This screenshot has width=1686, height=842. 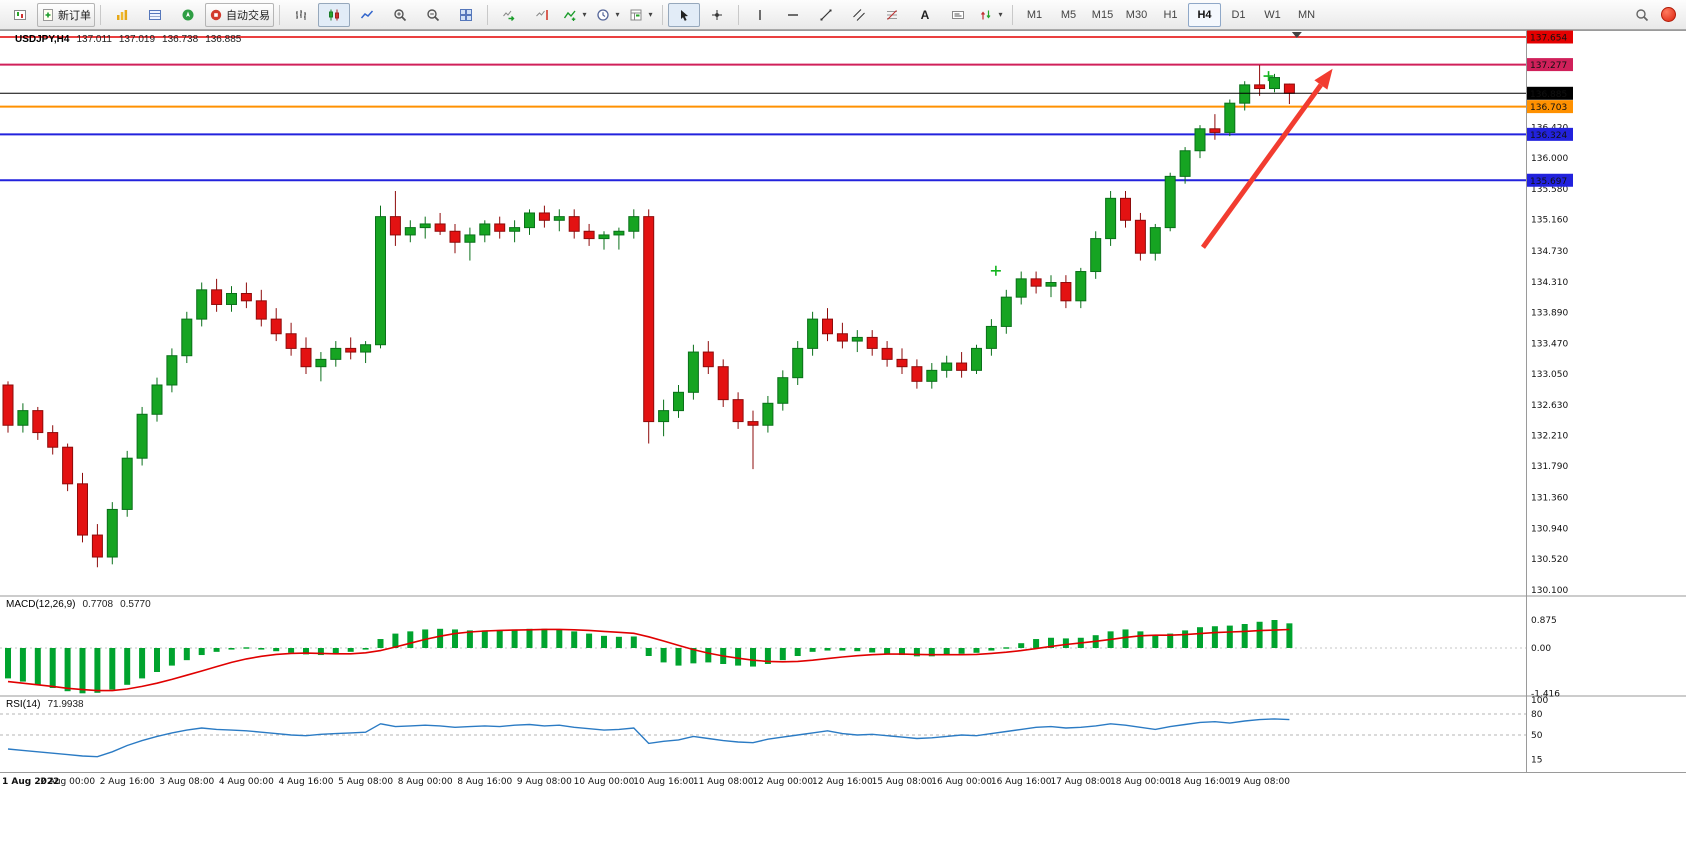 I want to click on svg-text: 131.360, so click(x=1549, y=499).